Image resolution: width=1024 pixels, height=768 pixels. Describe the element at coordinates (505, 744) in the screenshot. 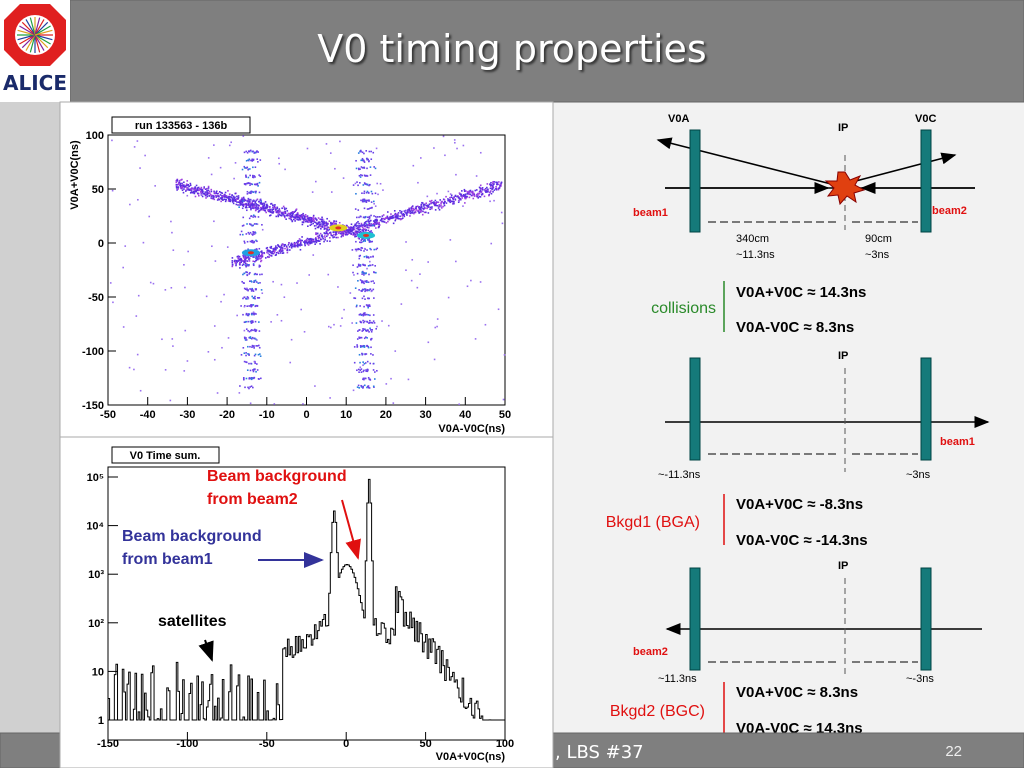

I see `x-tick-label: 100` at that location.